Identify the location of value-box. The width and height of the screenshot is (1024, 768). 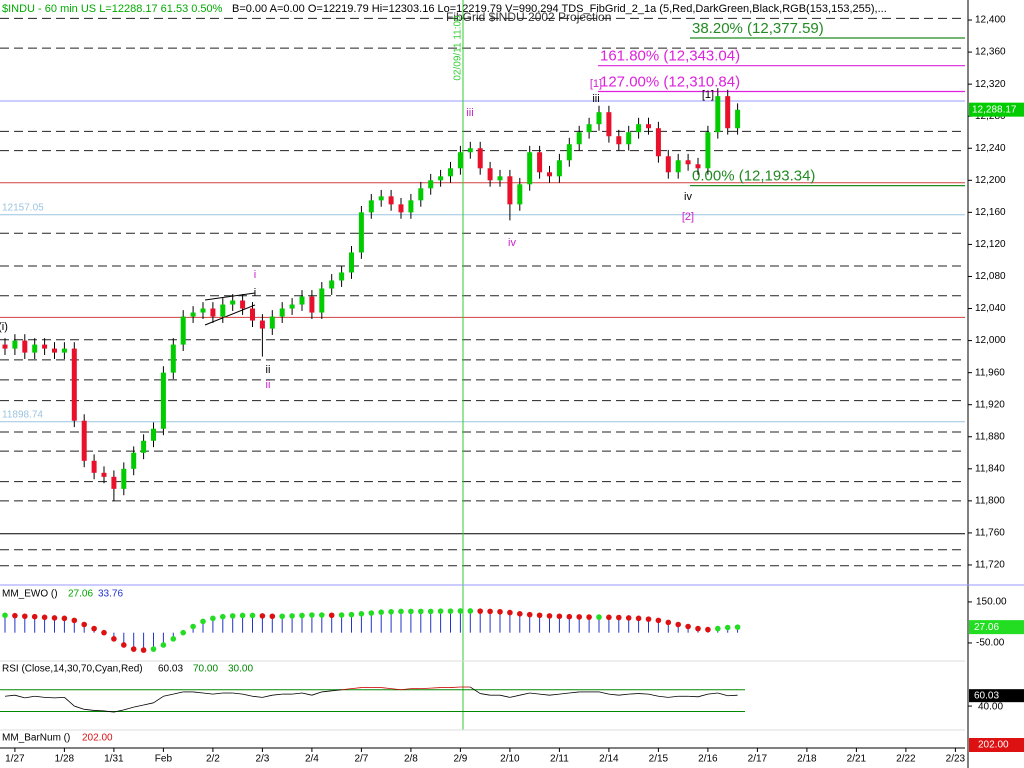
(996, 745).